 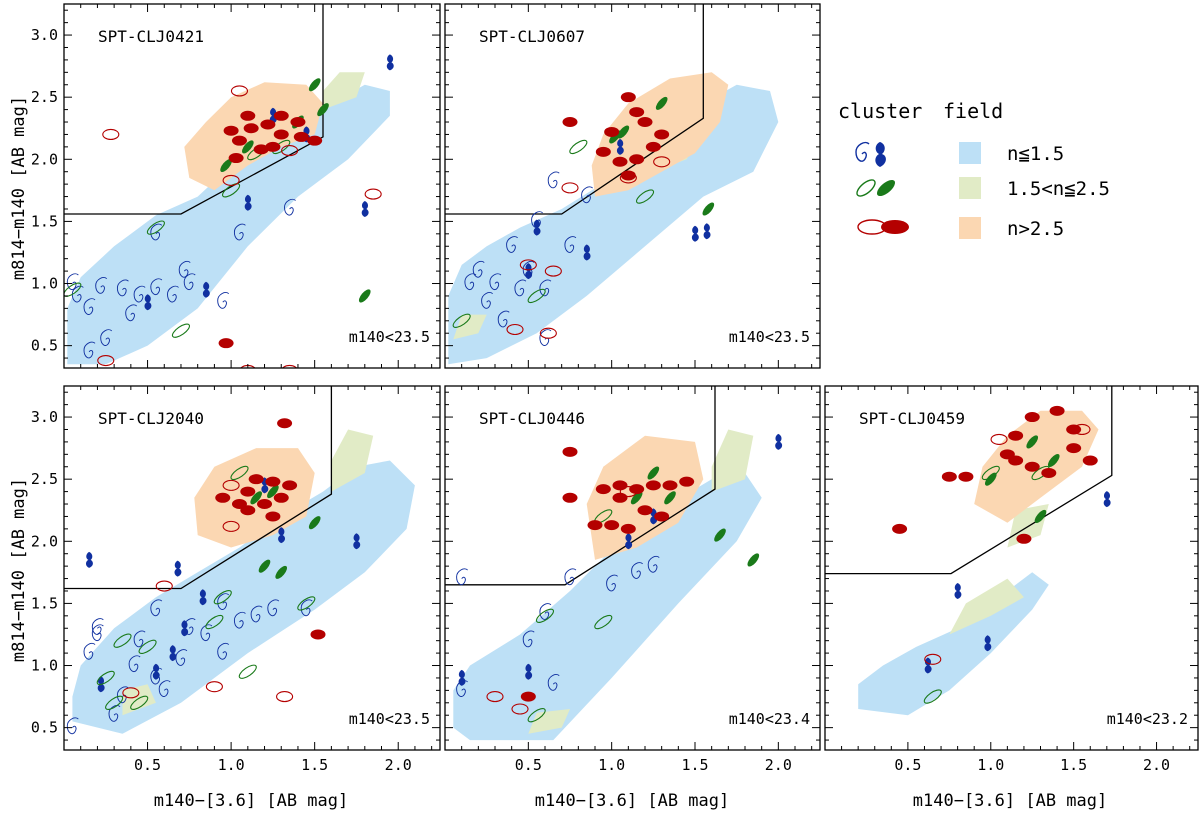 What do you see at coordinates (352, 460) in the screenshot?
I see `field-region-mid-n` at bounding box center [352, 460].